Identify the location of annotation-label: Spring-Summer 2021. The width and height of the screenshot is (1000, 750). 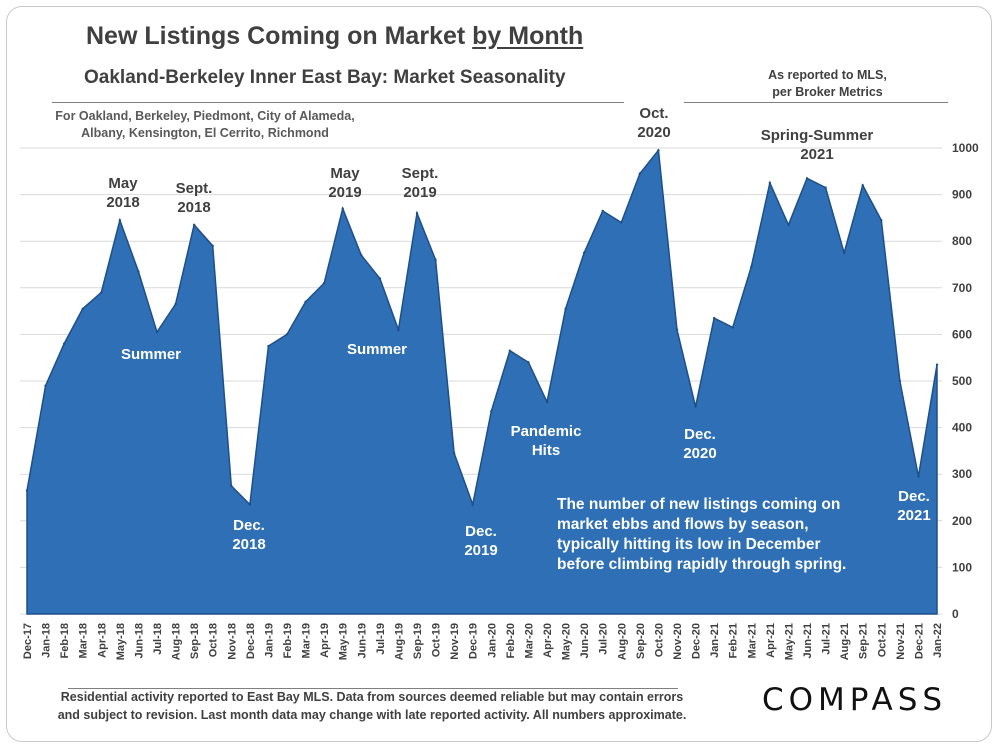
(817, 145).